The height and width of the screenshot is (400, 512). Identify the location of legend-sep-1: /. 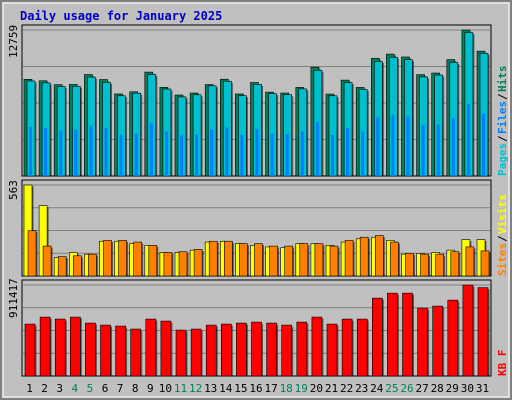
(502, 138).